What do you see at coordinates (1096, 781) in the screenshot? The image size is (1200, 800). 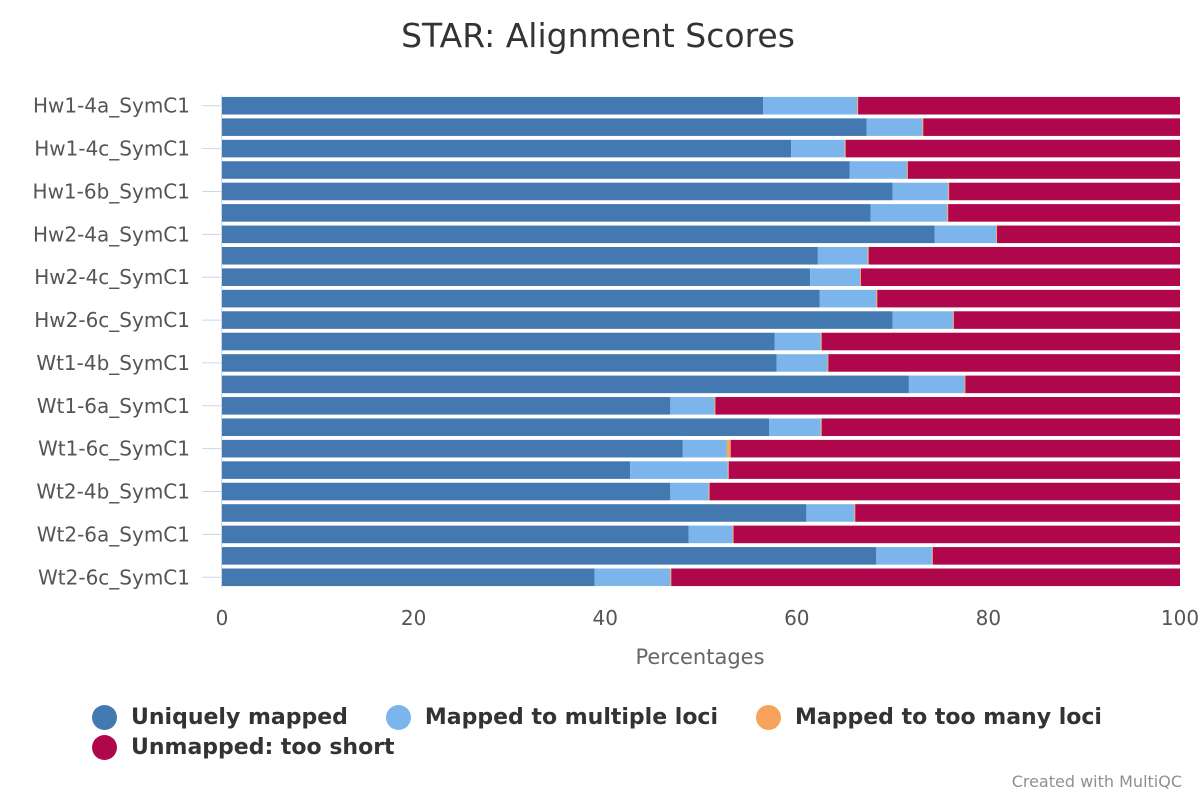 I see `credits: Created with MultiQC` at bounding box center [1096, 781].